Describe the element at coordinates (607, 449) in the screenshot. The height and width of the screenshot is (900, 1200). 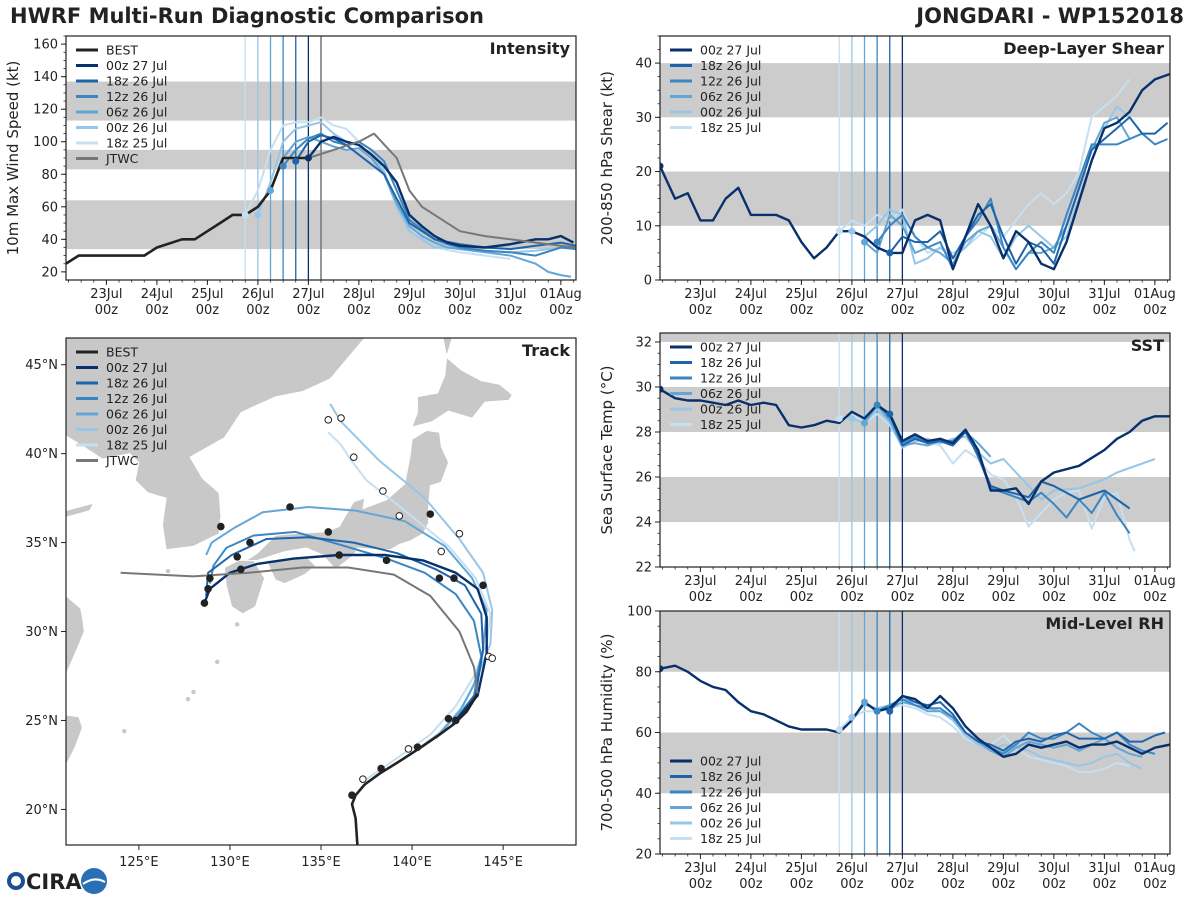
I see `y-axis-label: Sea Surface Temp (°C)` at that location.